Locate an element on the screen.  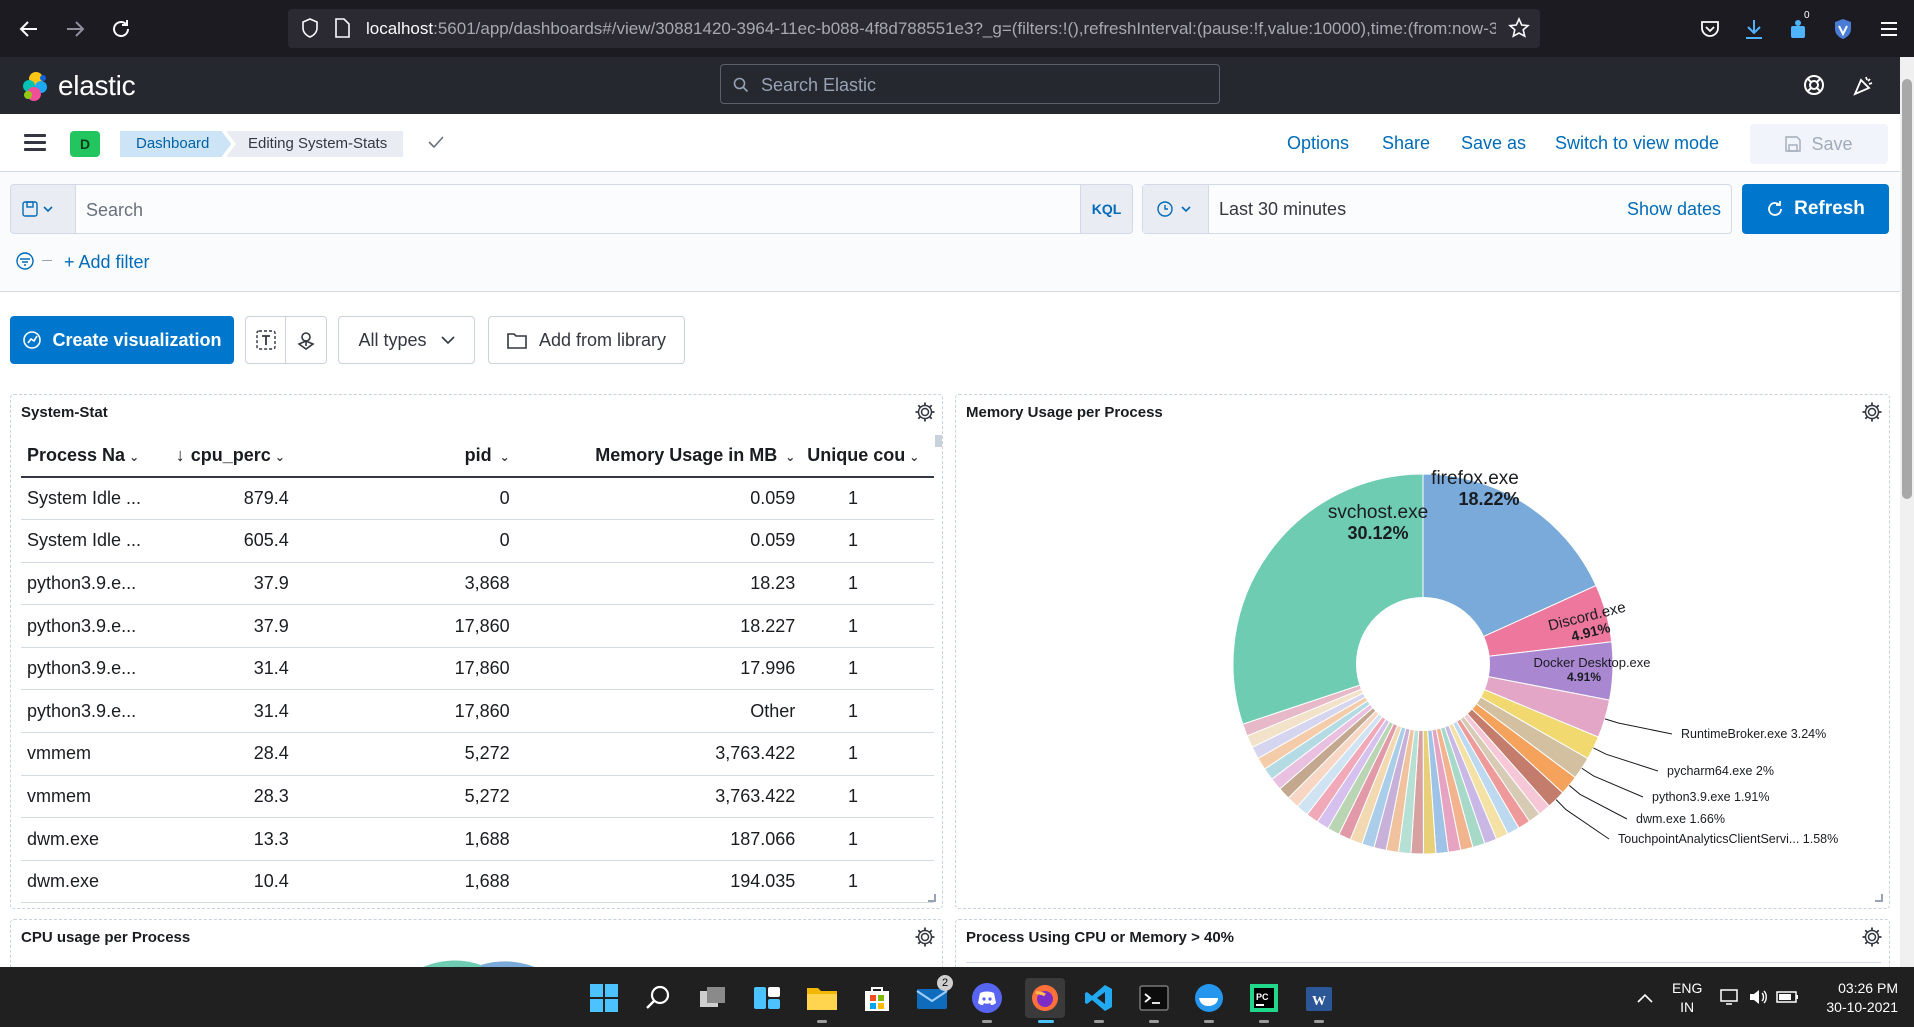
table-row: python3.9.e... 37.9 17,860 18.227 1 is located at coordinates (477, 626).